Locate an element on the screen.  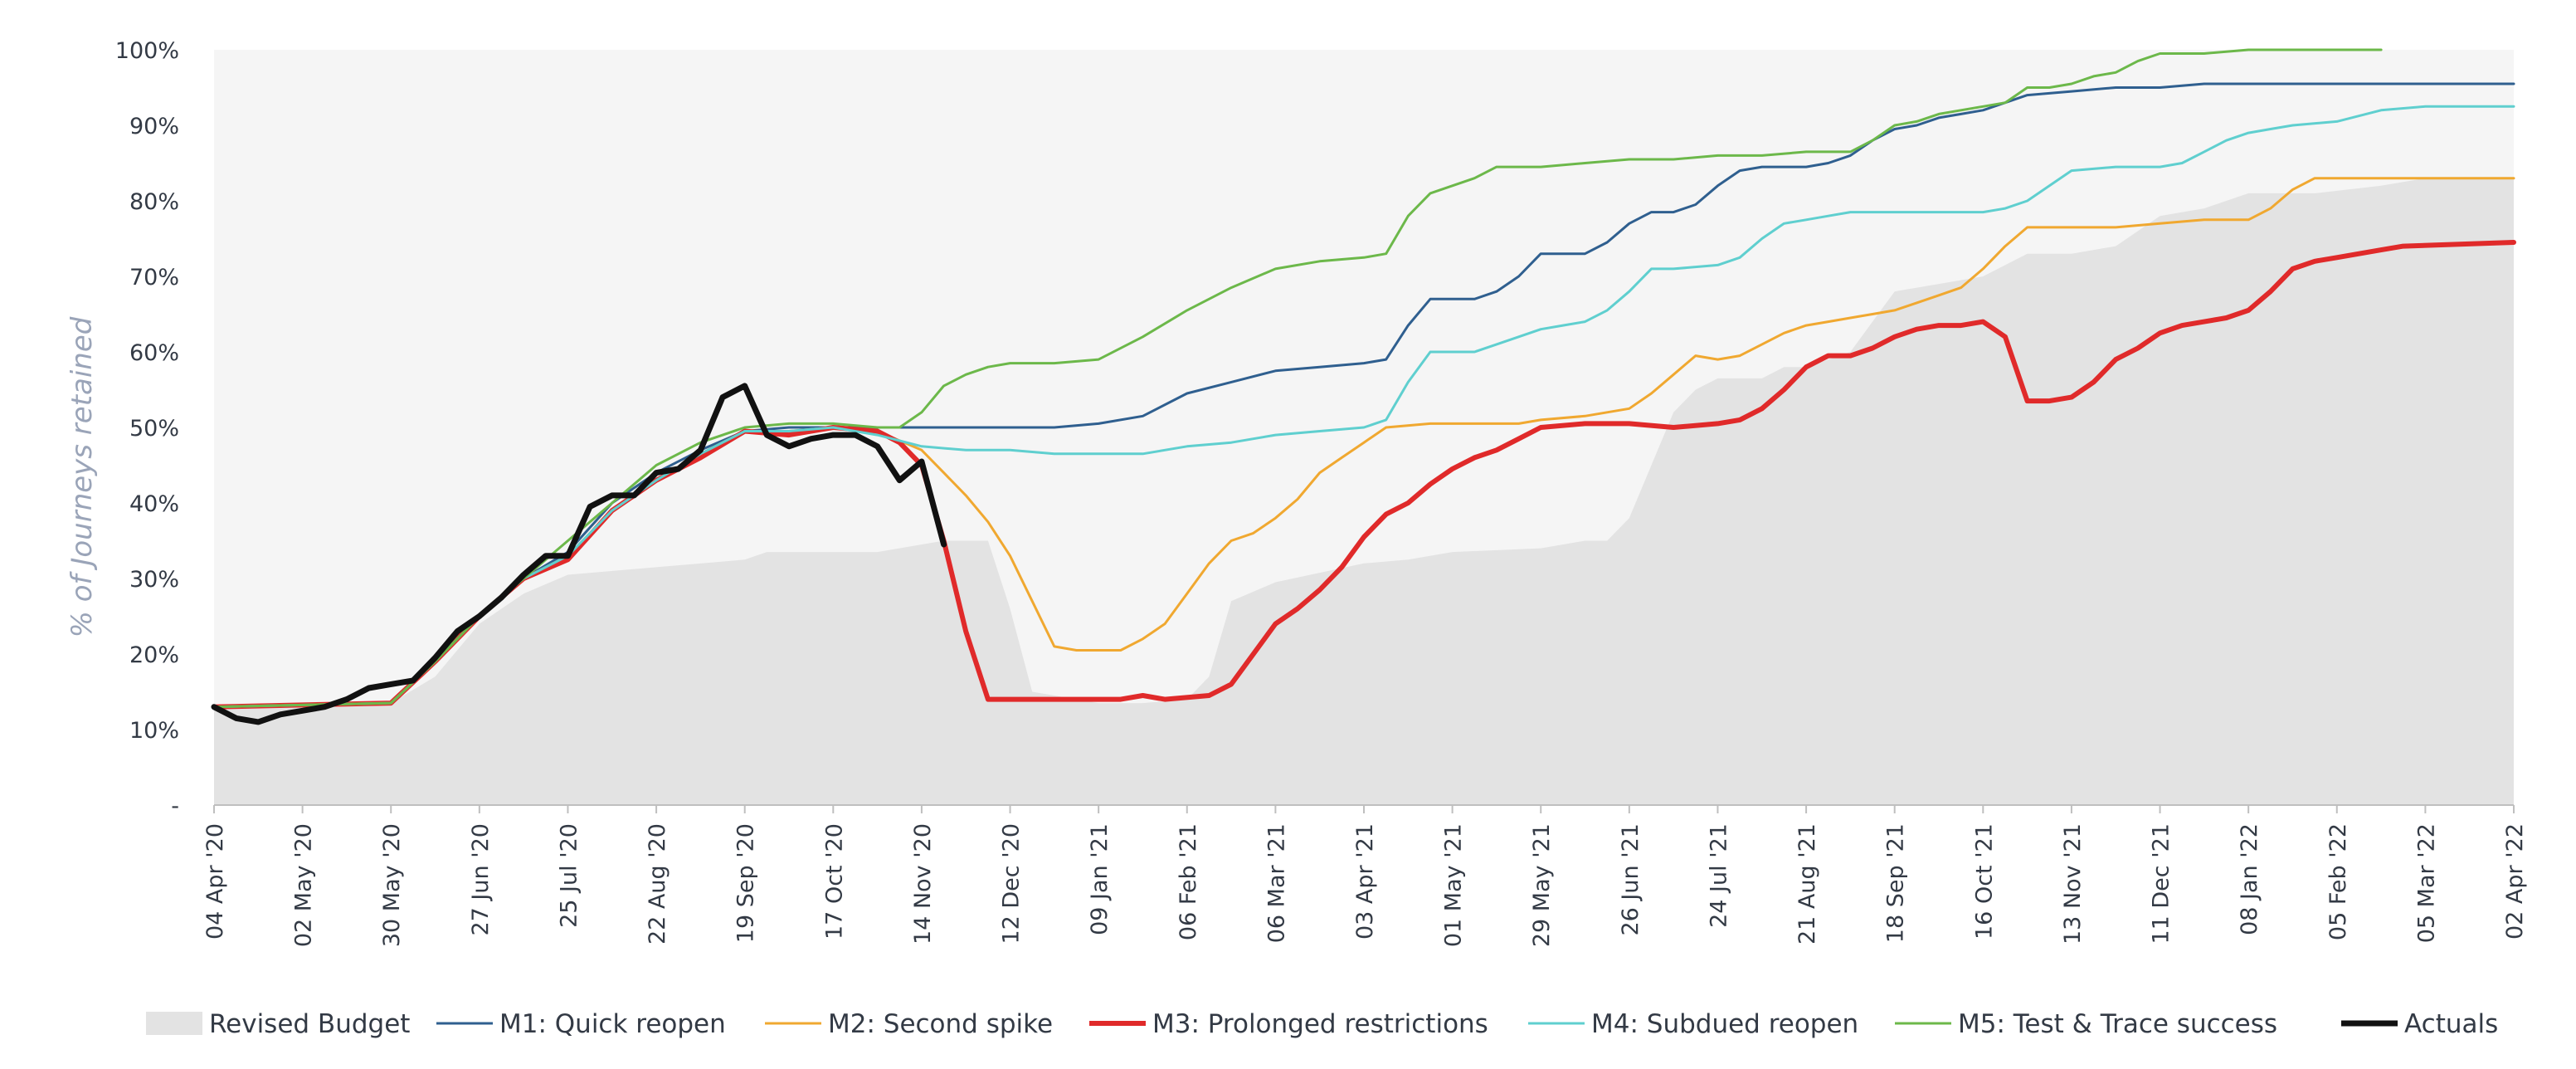
y-tick-label: 80% is located at coordinates (154, 202).